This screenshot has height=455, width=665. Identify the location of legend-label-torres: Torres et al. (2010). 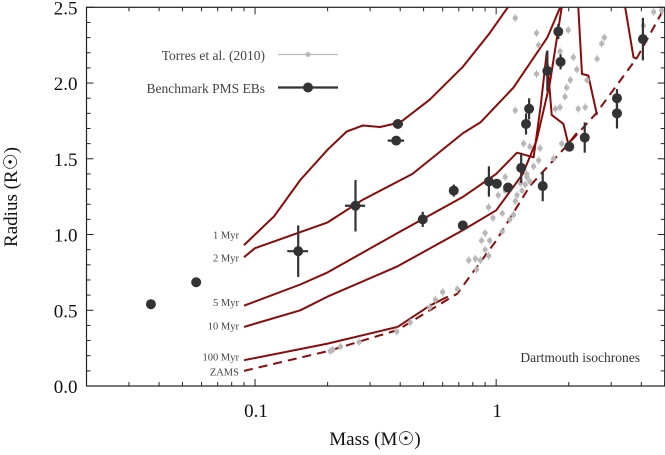
(213, 55).